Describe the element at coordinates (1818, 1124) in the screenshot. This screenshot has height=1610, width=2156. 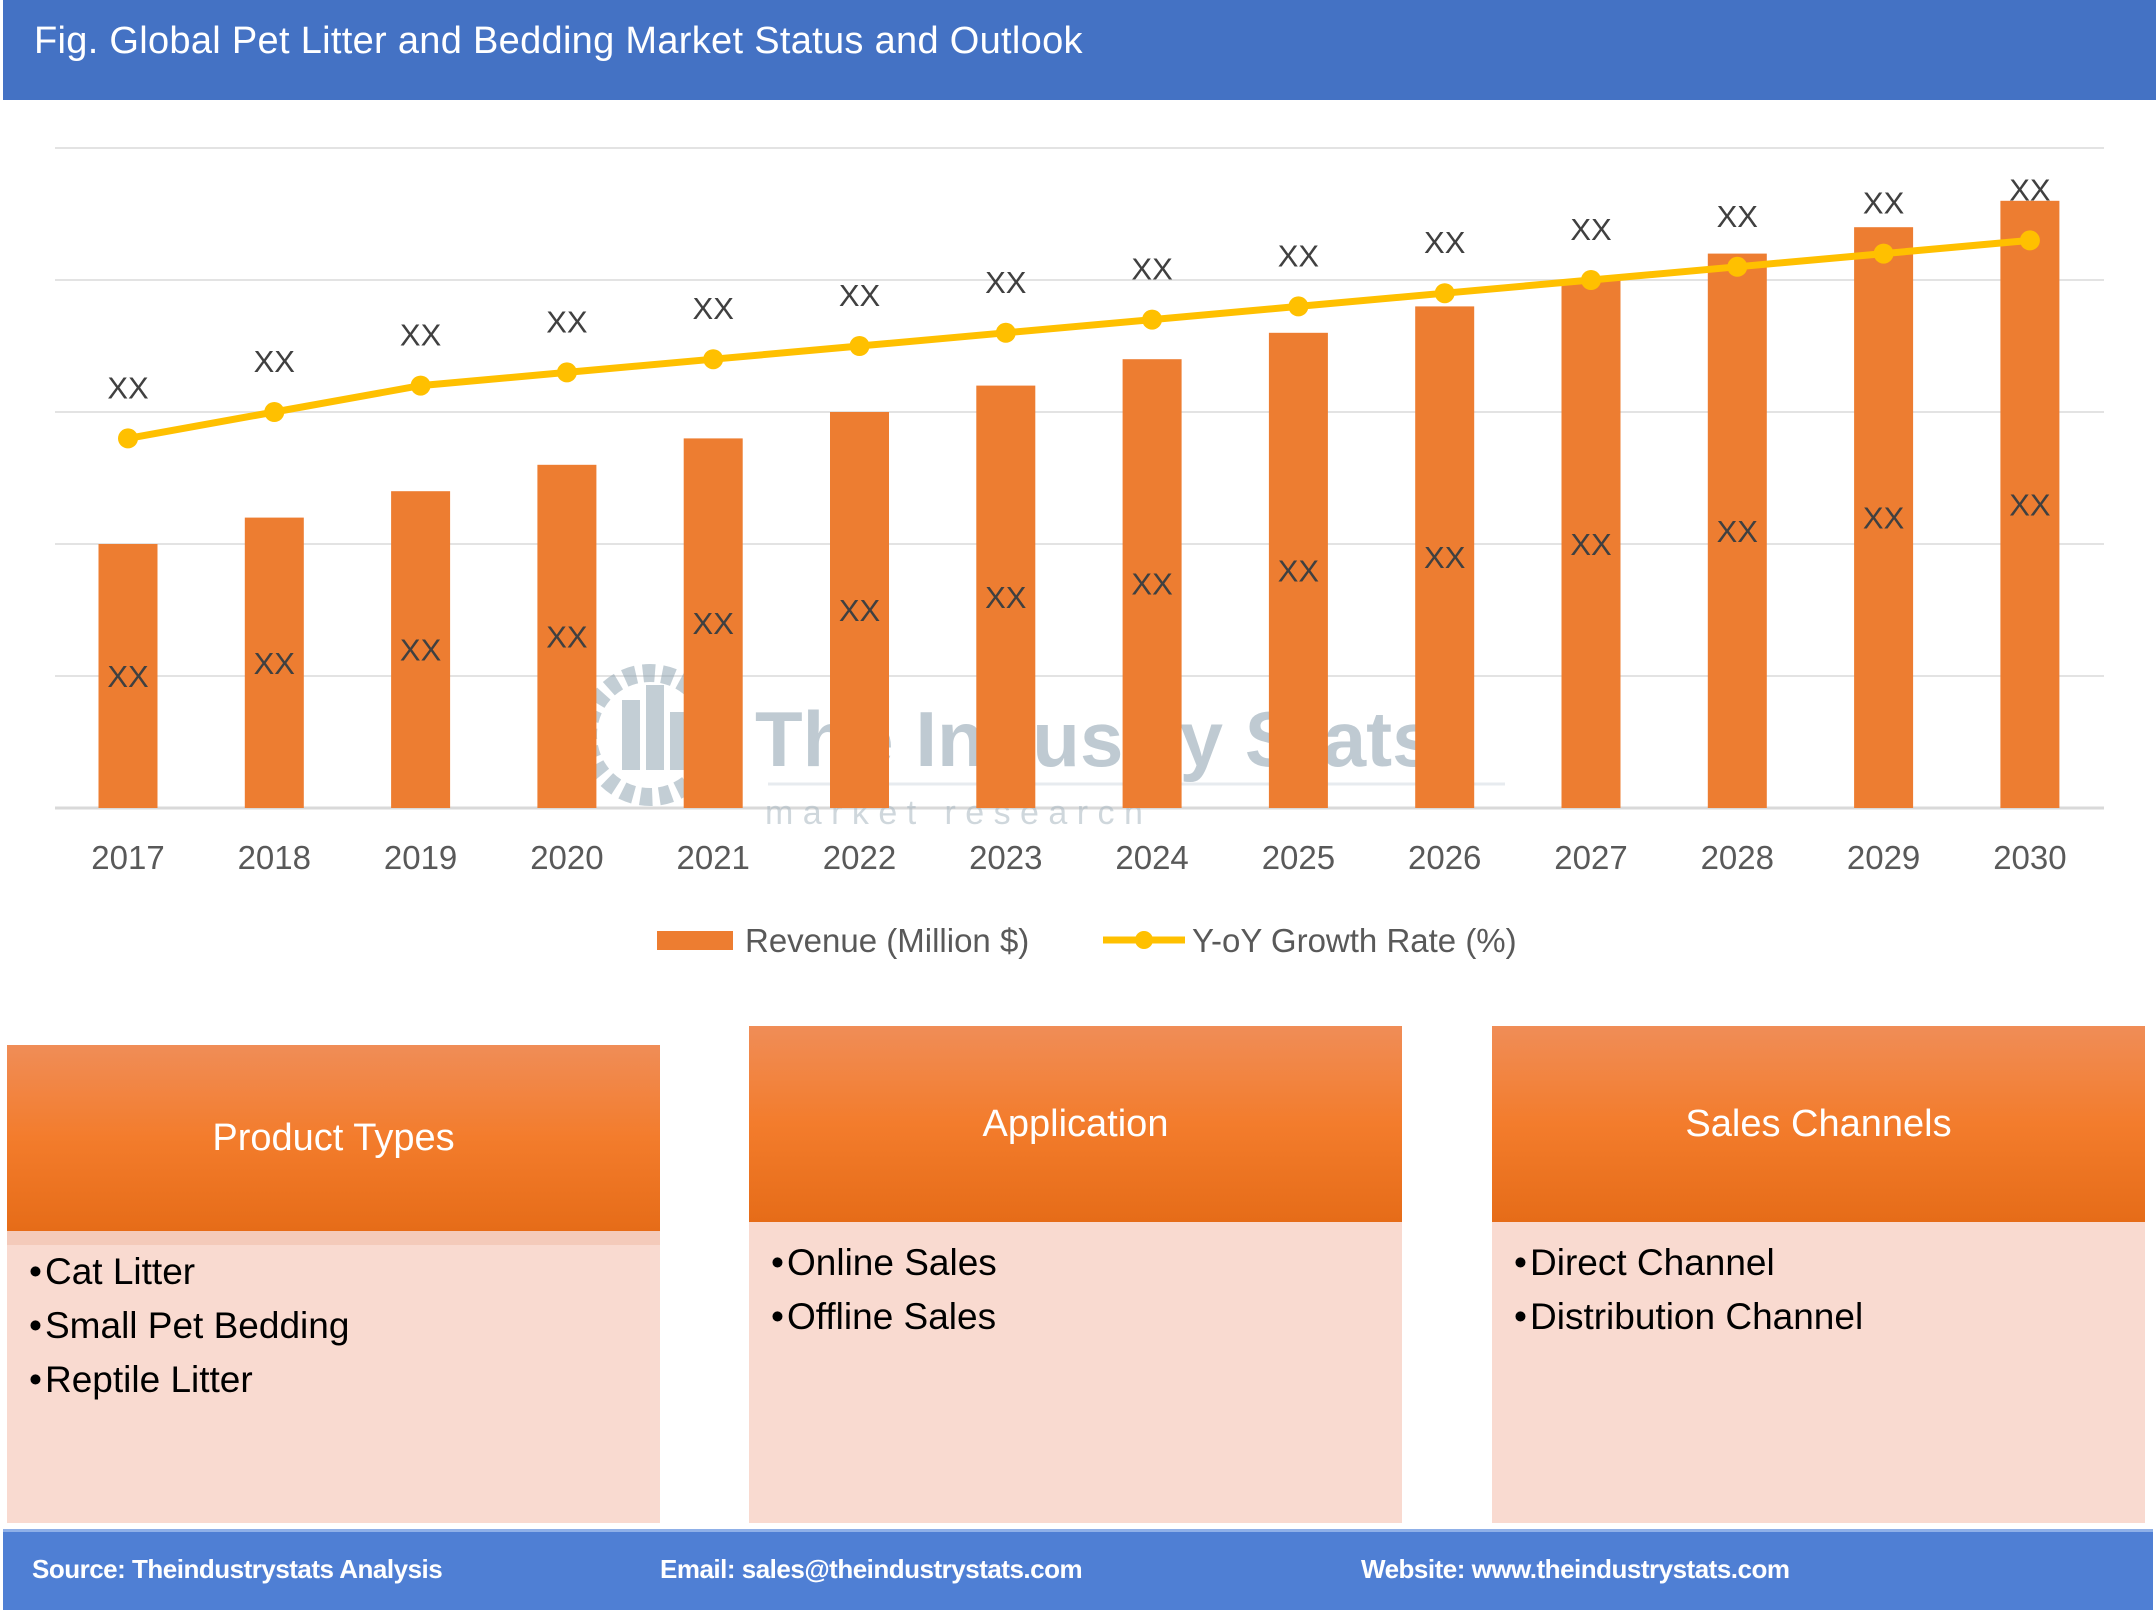
I see `segment-title: Sales Channels` at that location.